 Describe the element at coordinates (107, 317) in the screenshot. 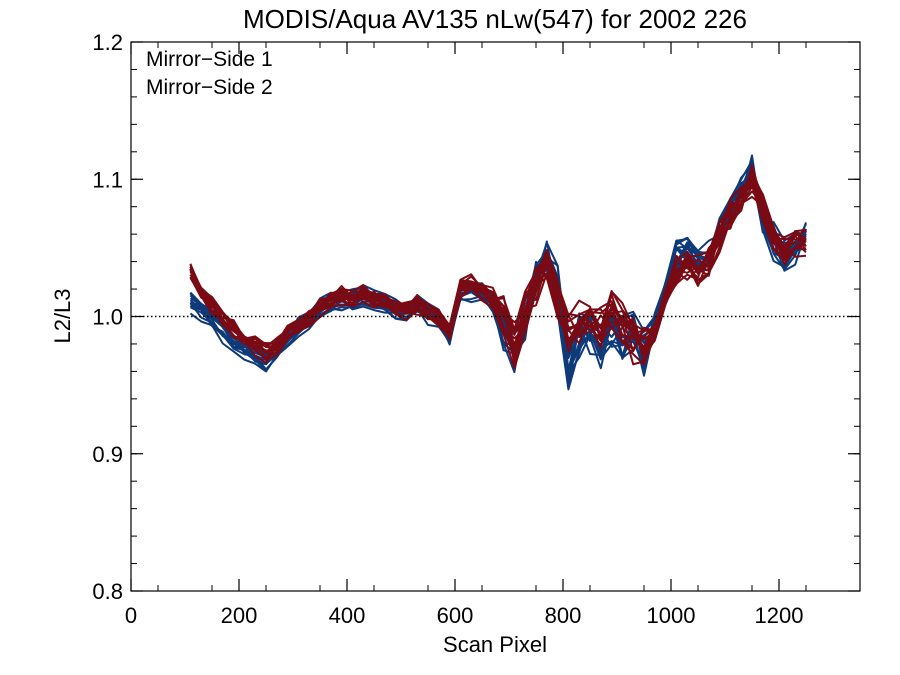

I see `y-tick-label: 1.0` at that location.